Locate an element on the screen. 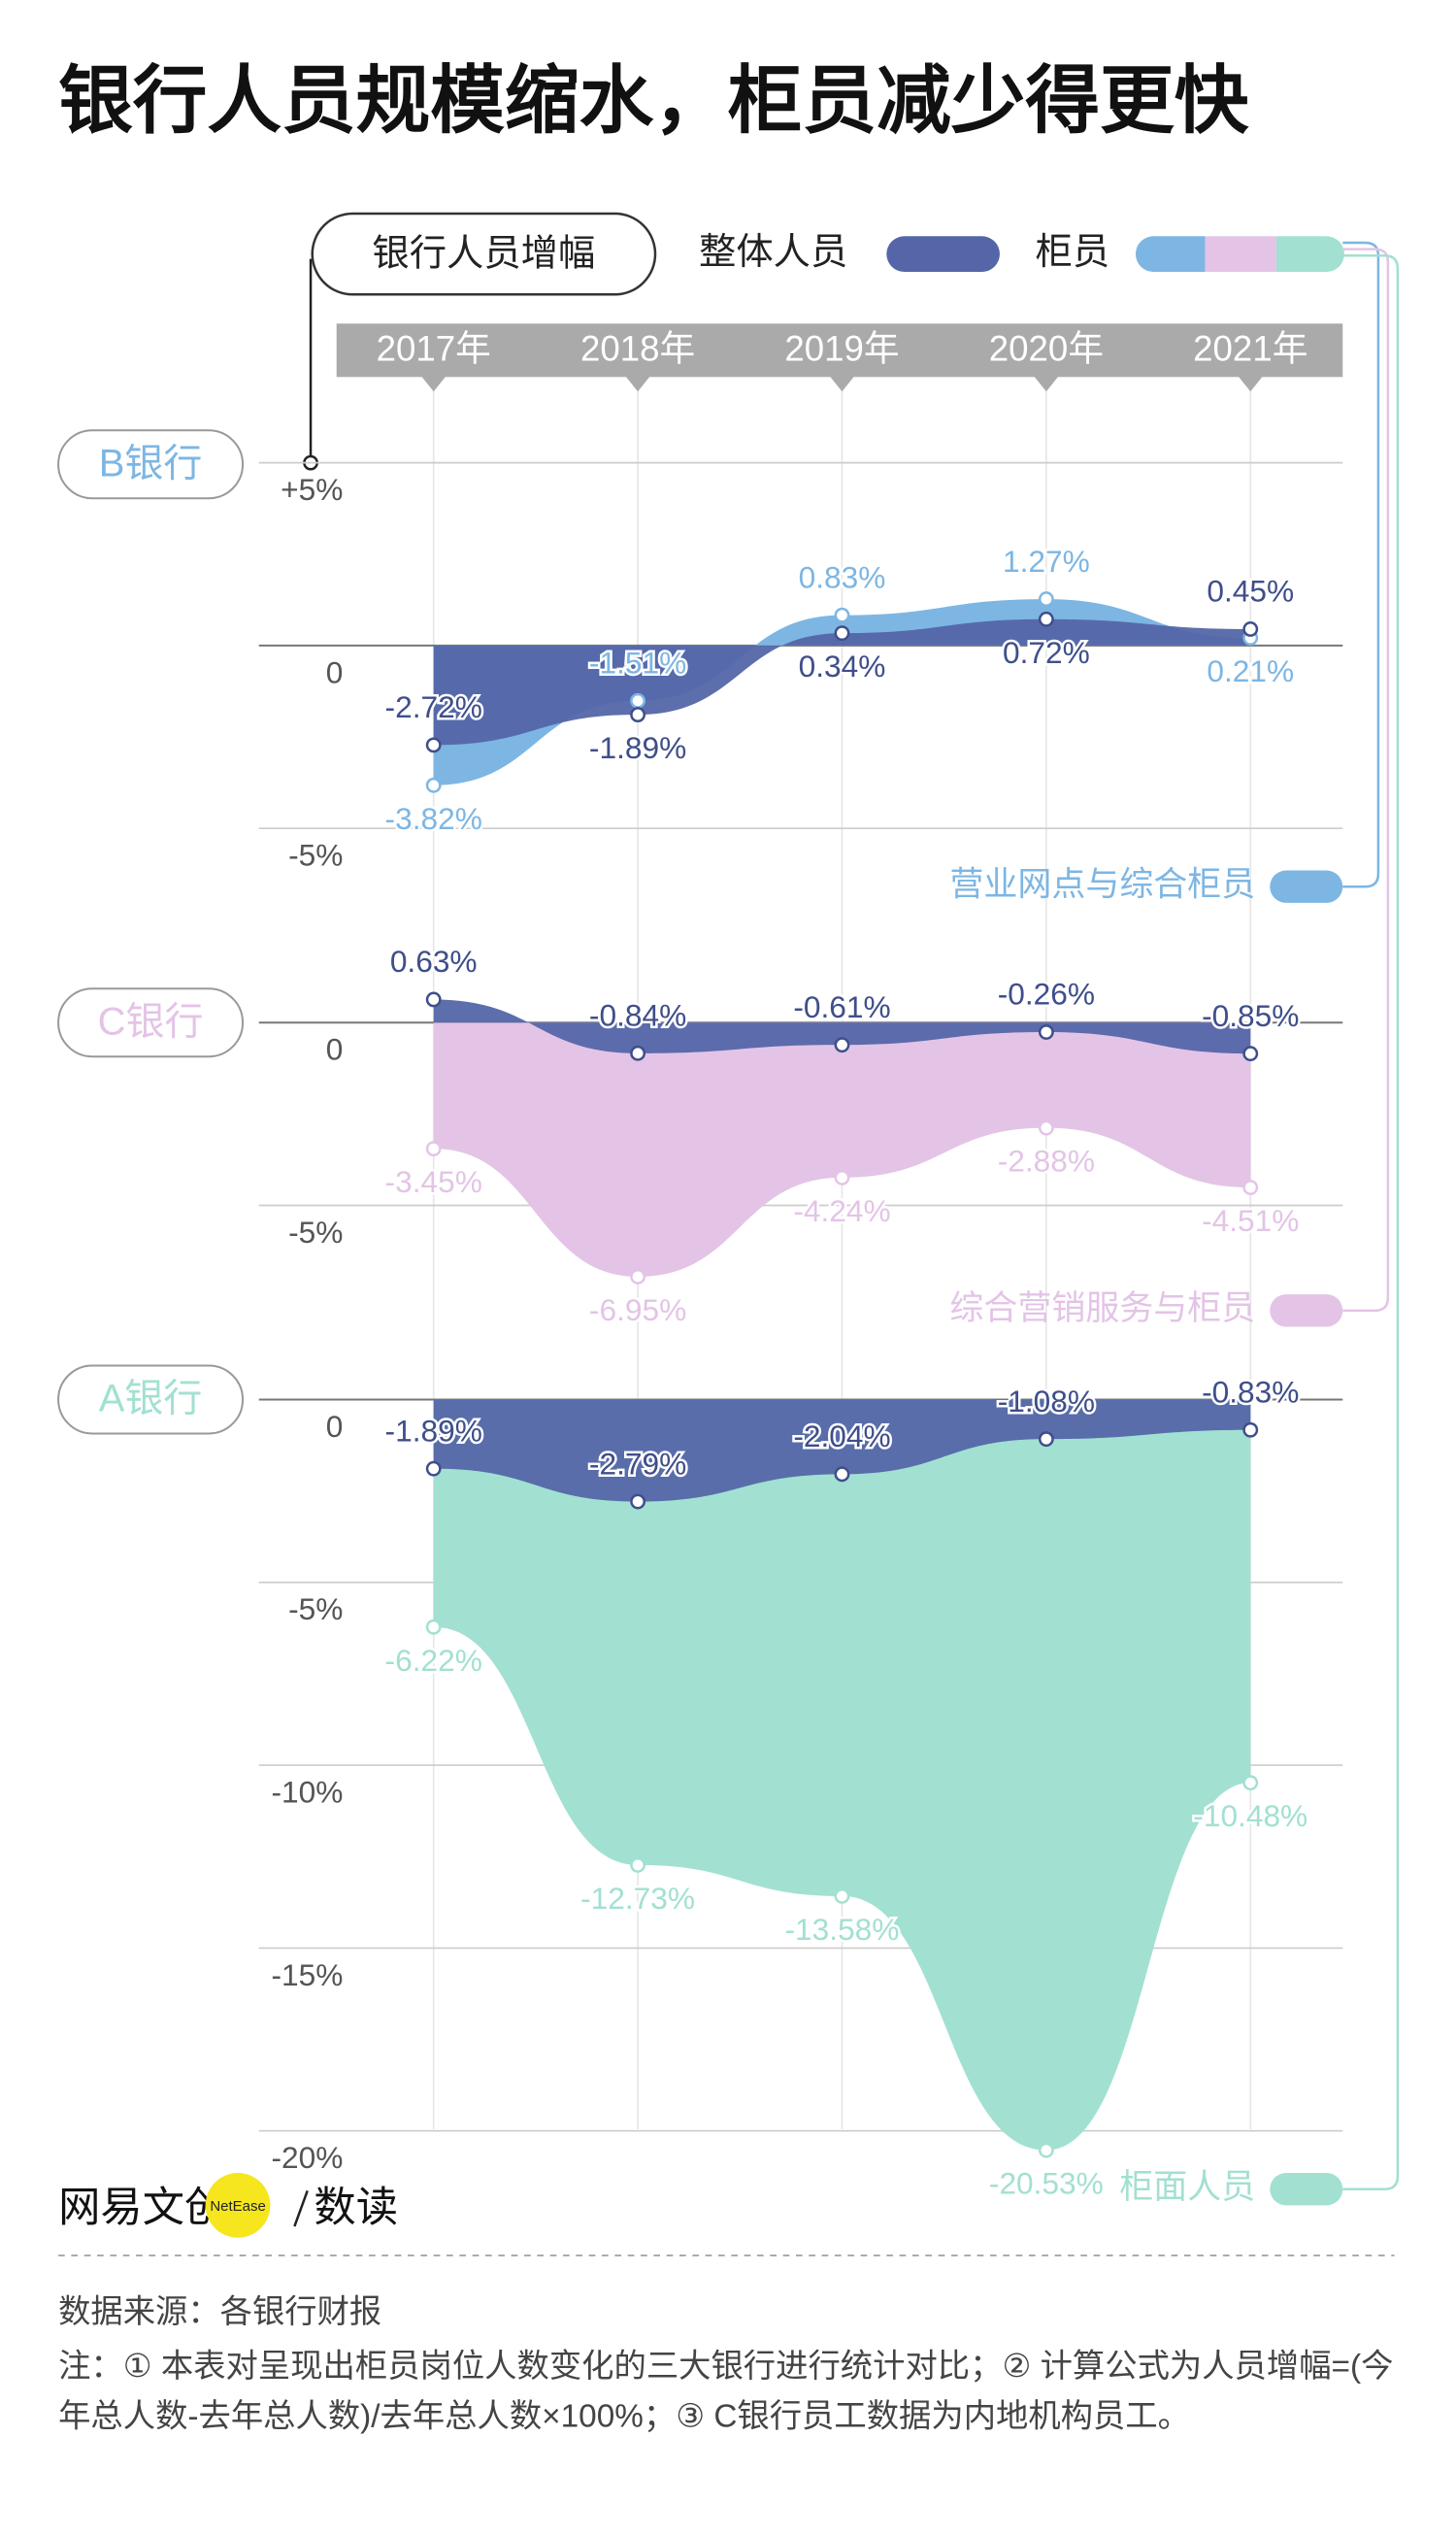 This screenshot has height=2537, width=1456. legend-label: 柜面人员 is located at coordinates (1187, 2187).